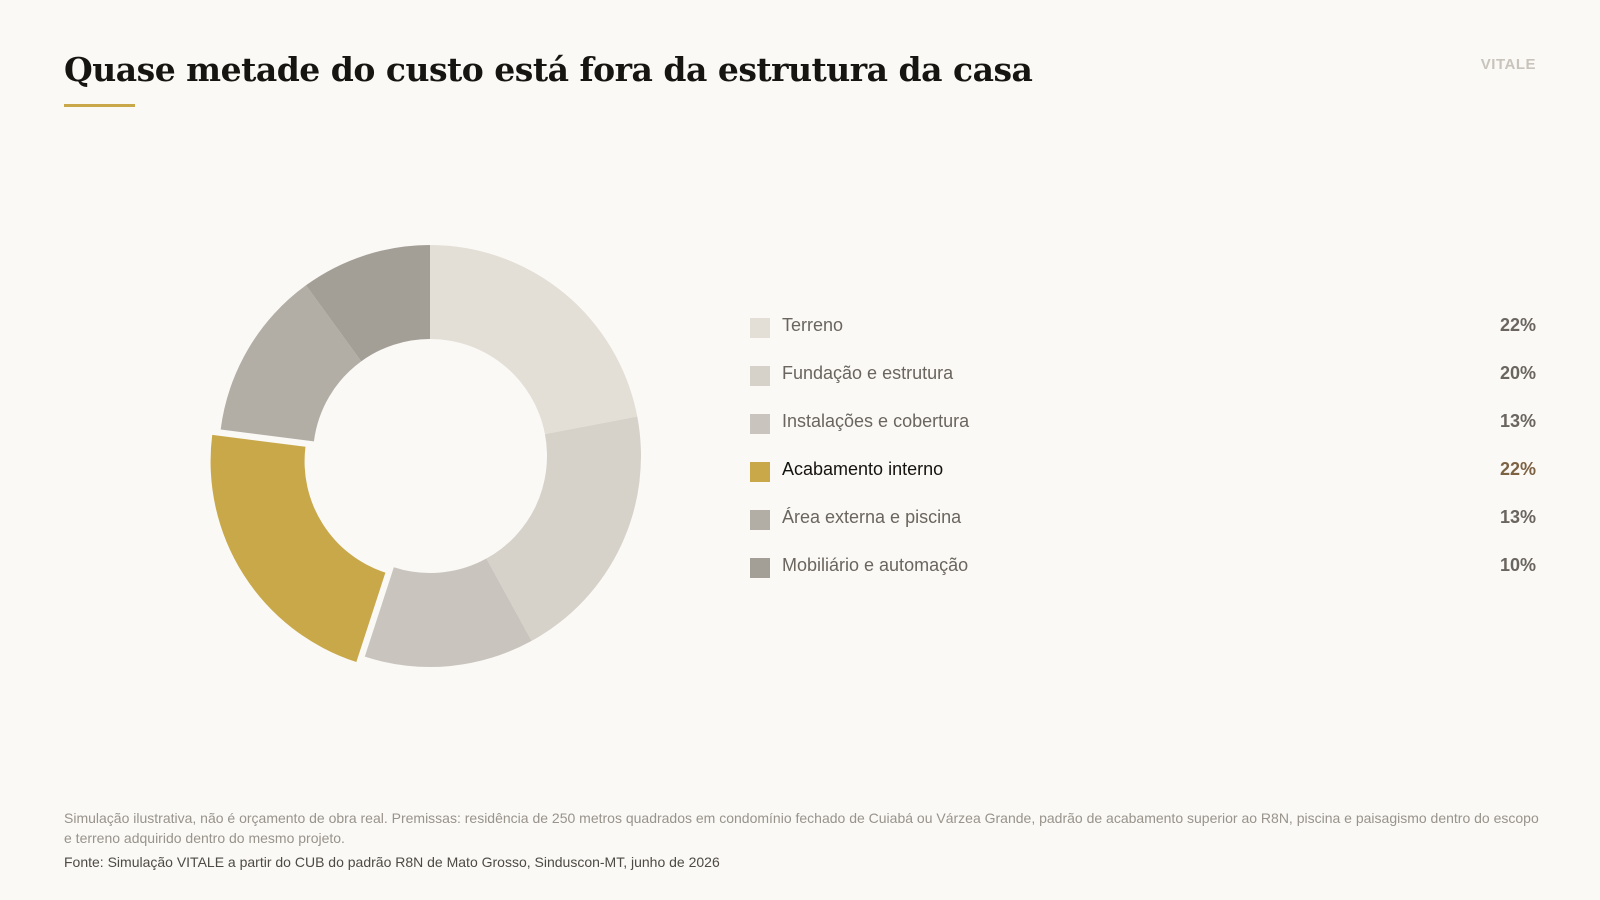 This screenshot has height=900, width=1600. I want to click on title-underline, so click(99, 105).